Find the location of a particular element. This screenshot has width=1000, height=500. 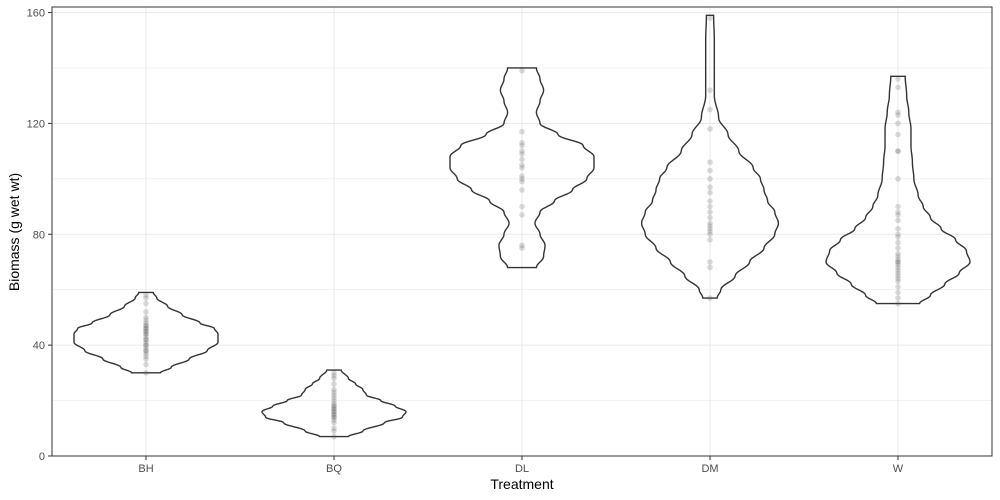

violin-BH is located at coordinates (146, 332).